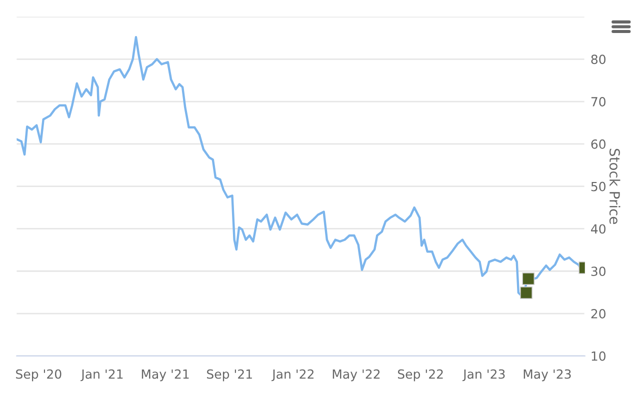 The image size is (642, 399). Describe the element at coordinates (598, 229) in the screenshot. I see `y-tick-label: 40` at that location.